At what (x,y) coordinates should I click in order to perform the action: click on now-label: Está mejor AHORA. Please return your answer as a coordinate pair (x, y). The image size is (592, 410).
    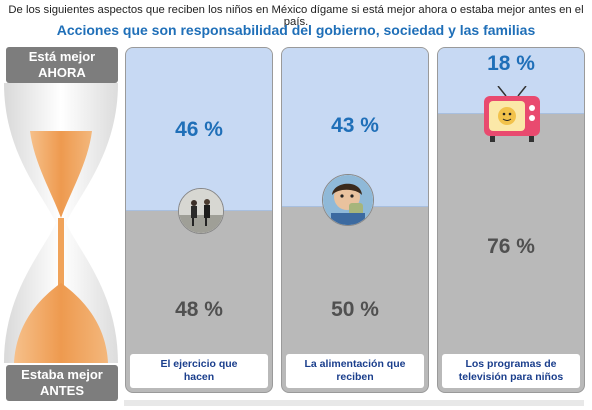
    Looking at the image, I should click on (62, 65).